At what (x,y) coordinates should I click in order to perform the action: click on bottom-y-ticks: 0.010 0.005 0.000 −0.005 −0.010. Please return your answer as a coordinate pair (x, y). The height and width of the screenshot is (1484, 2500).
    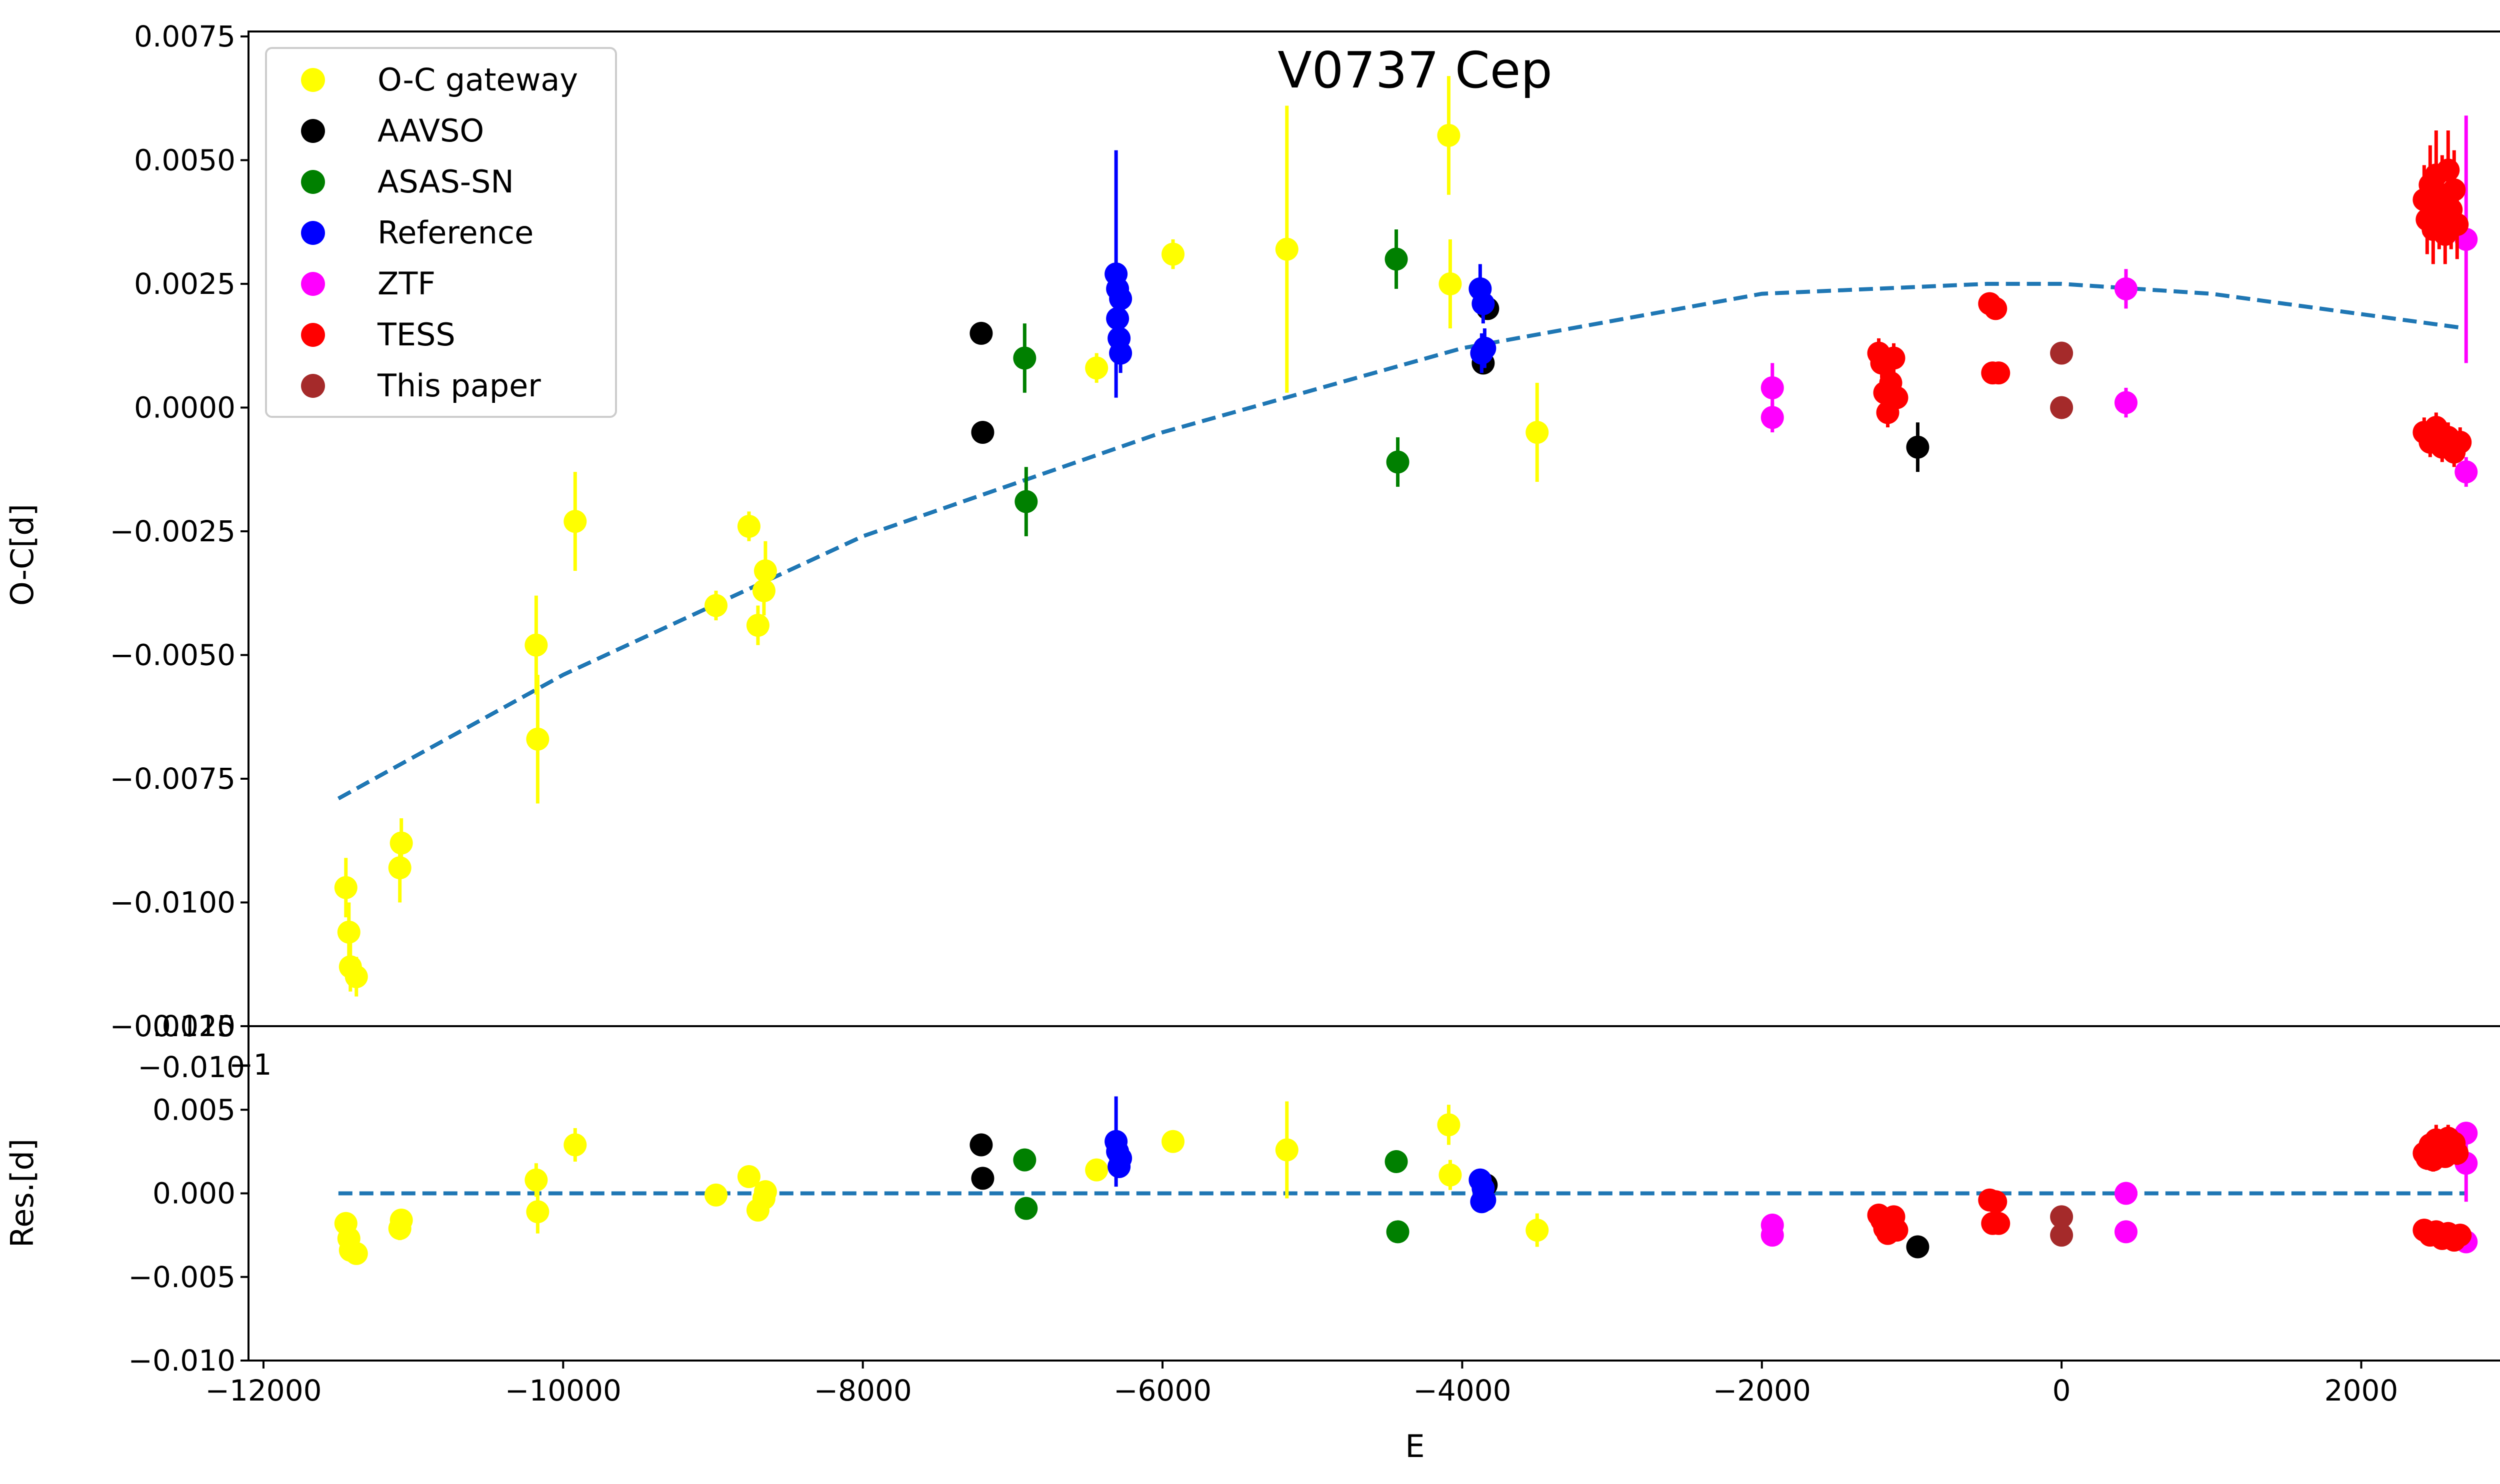
    Looking at the image, I should click on (188, 1194).